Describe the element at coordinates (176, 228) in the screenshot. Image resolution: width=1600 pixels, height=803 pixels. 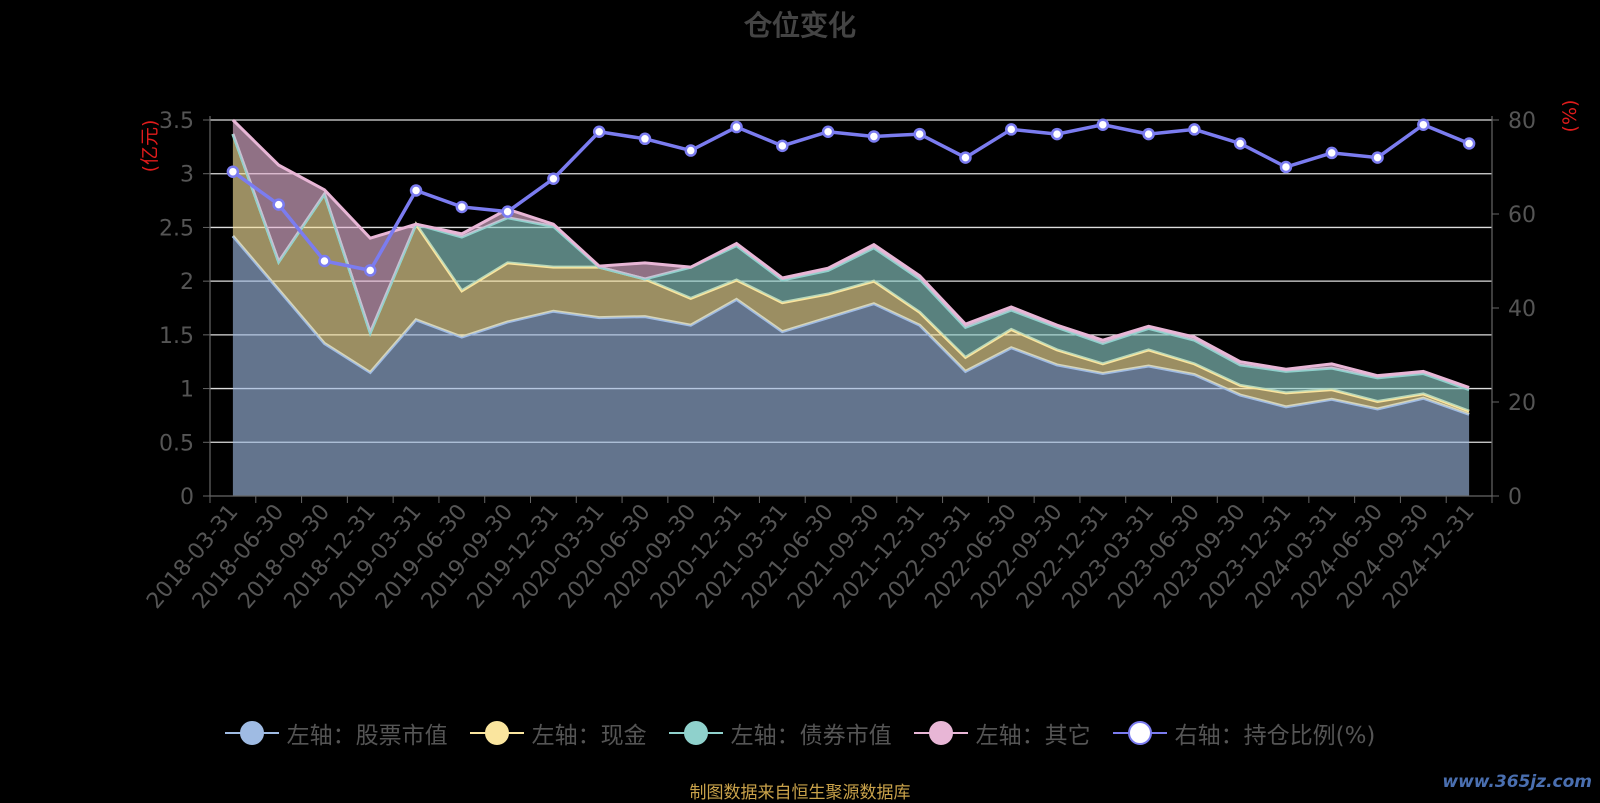
I see `y-left-tick-label: 2.5` at that location.